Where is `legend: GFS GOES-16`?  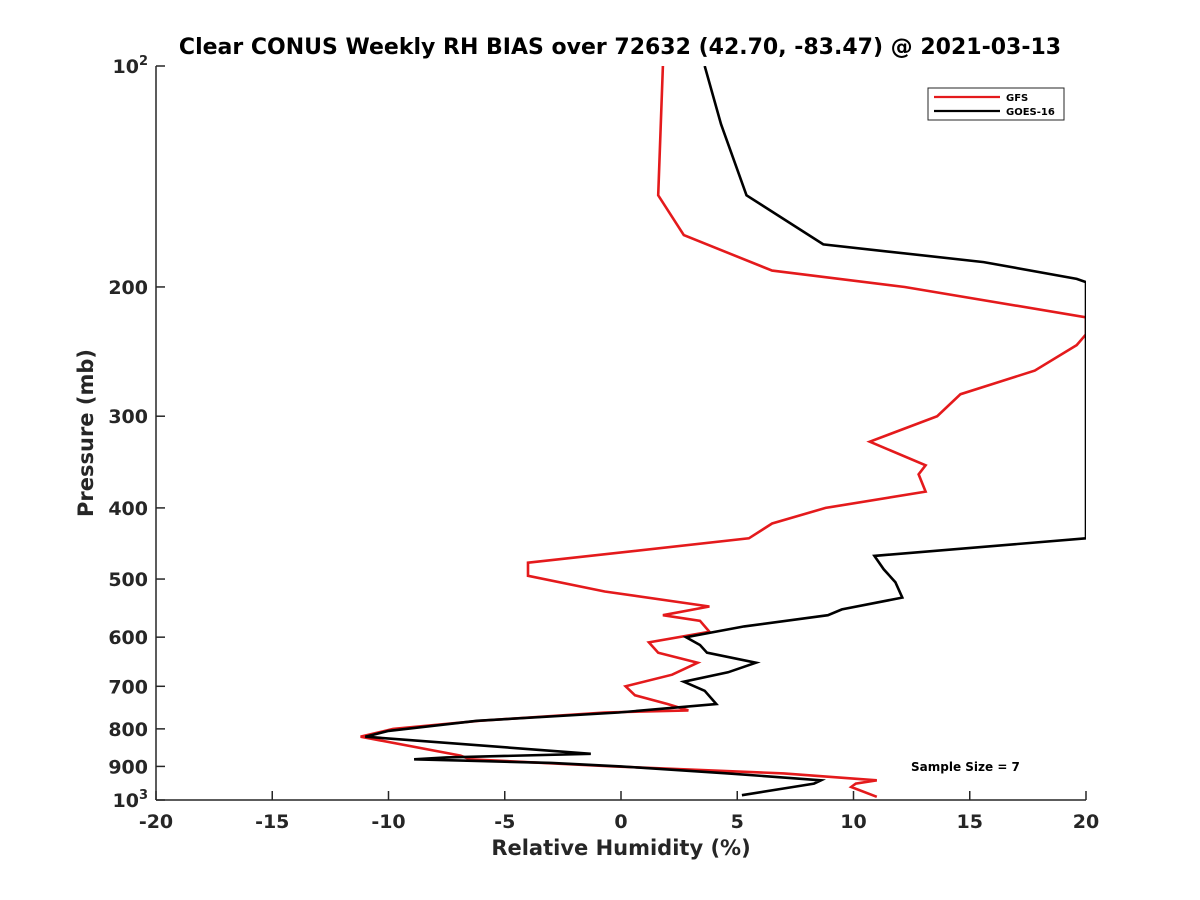 legend: GFS GOES-16 is located at coordinates (996, 104).